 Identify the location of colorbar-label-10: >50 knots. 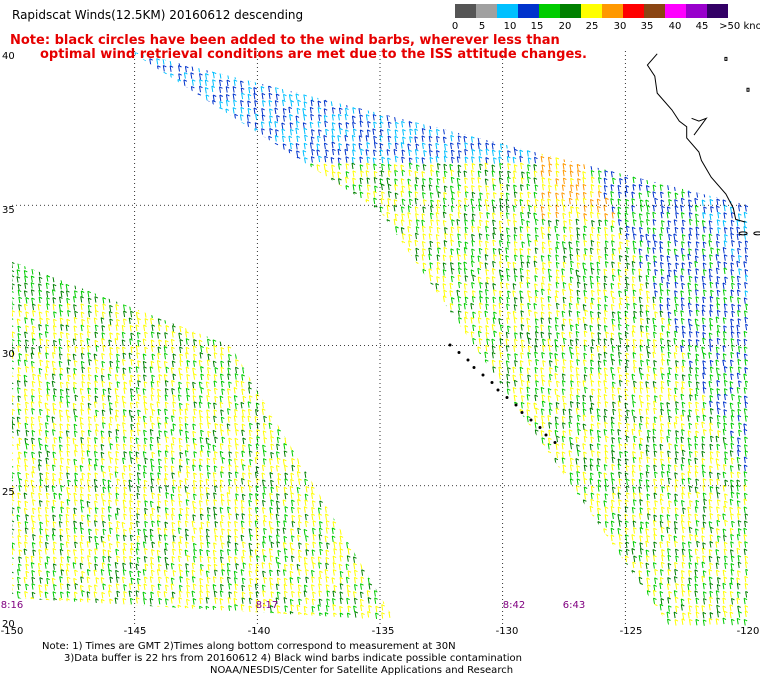
(739, 26).